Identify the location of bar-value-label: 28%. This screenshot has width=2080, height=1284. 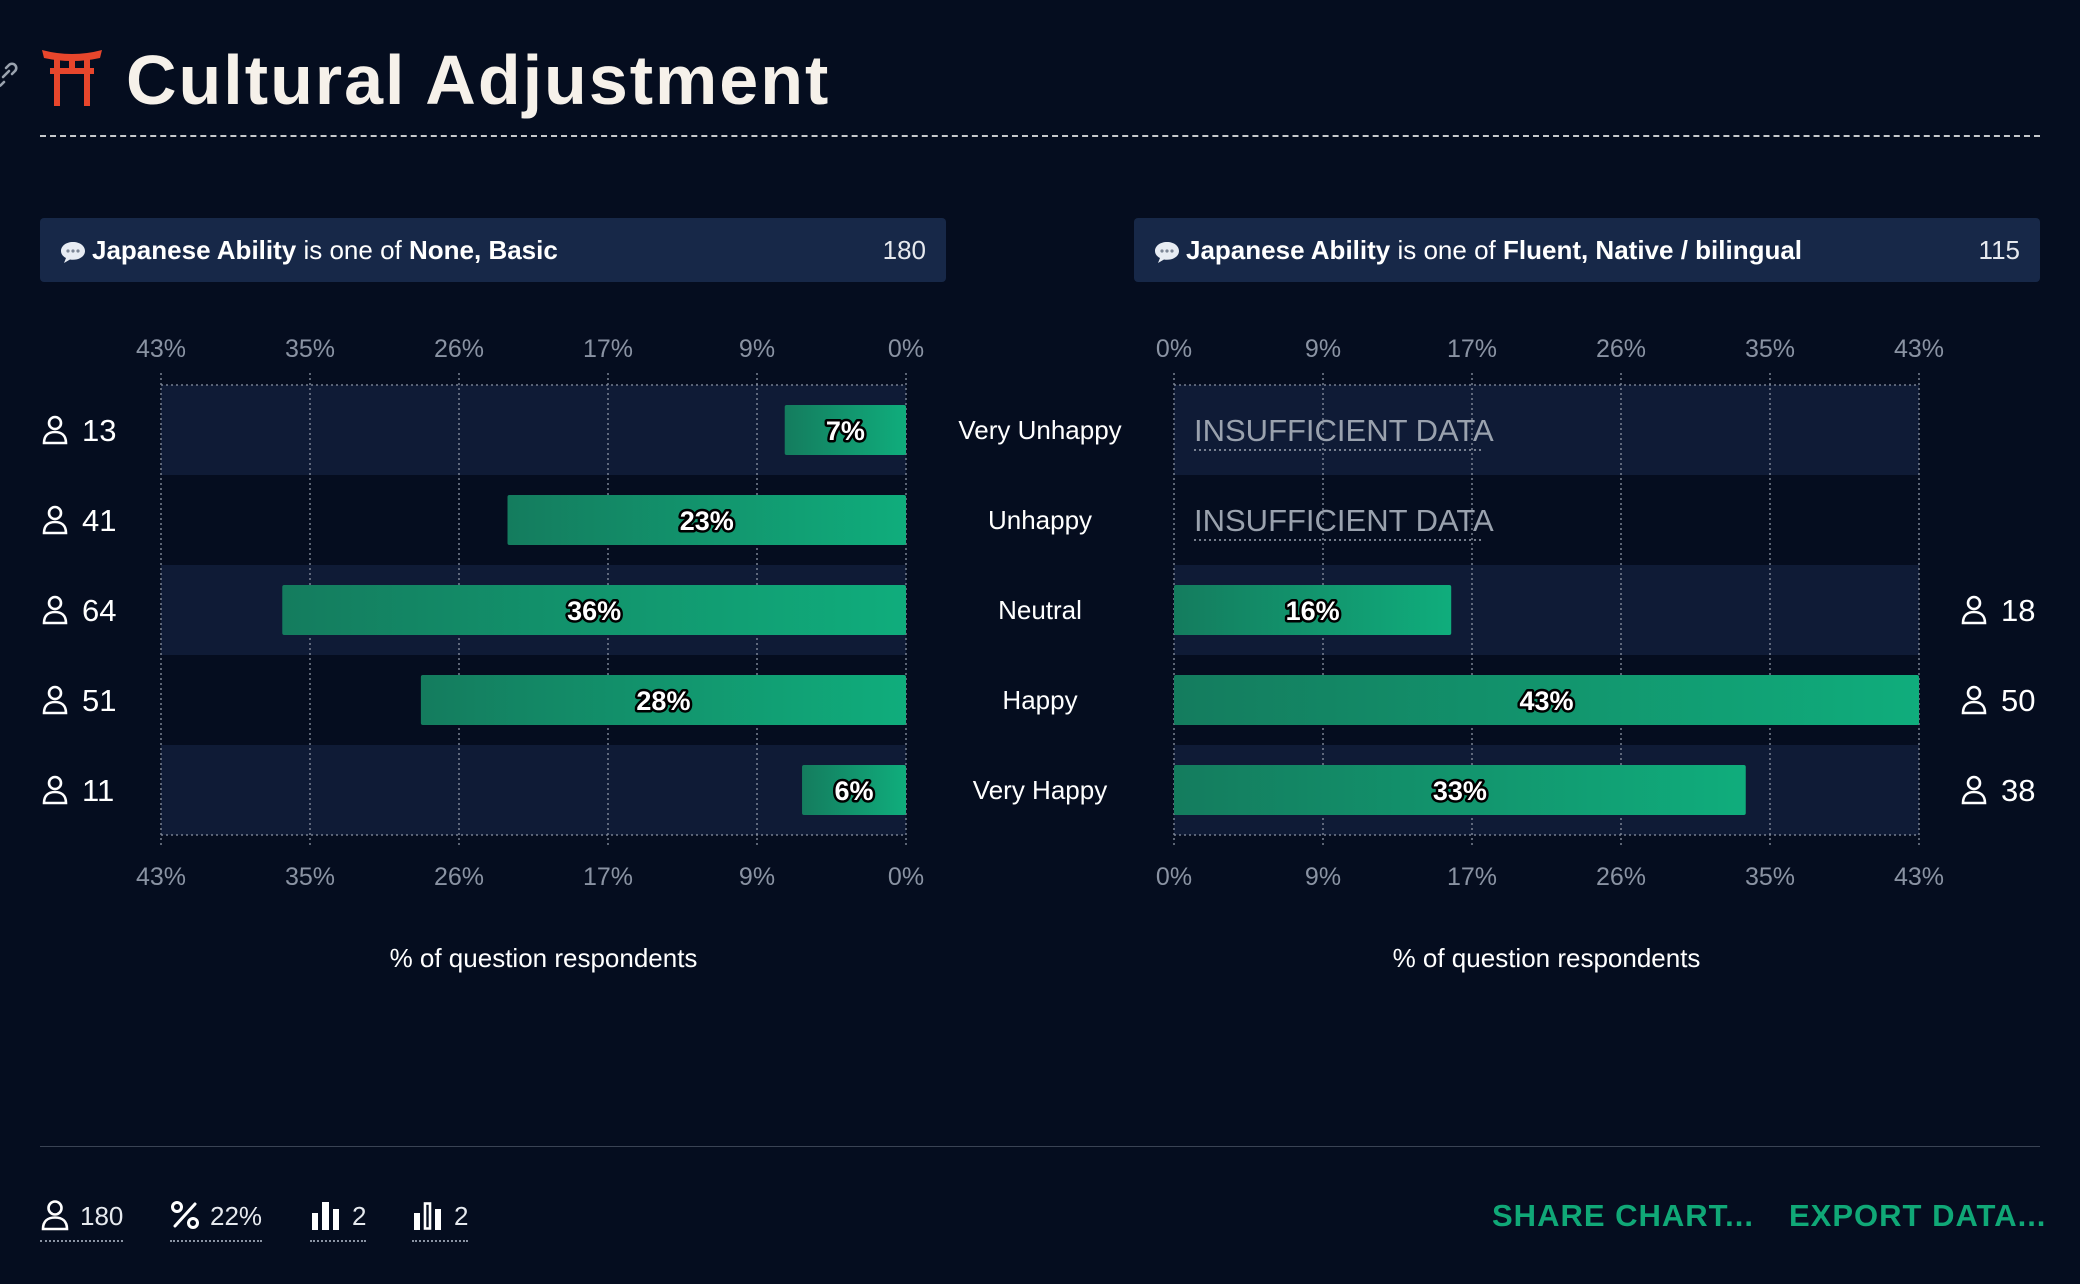
(663, 701).